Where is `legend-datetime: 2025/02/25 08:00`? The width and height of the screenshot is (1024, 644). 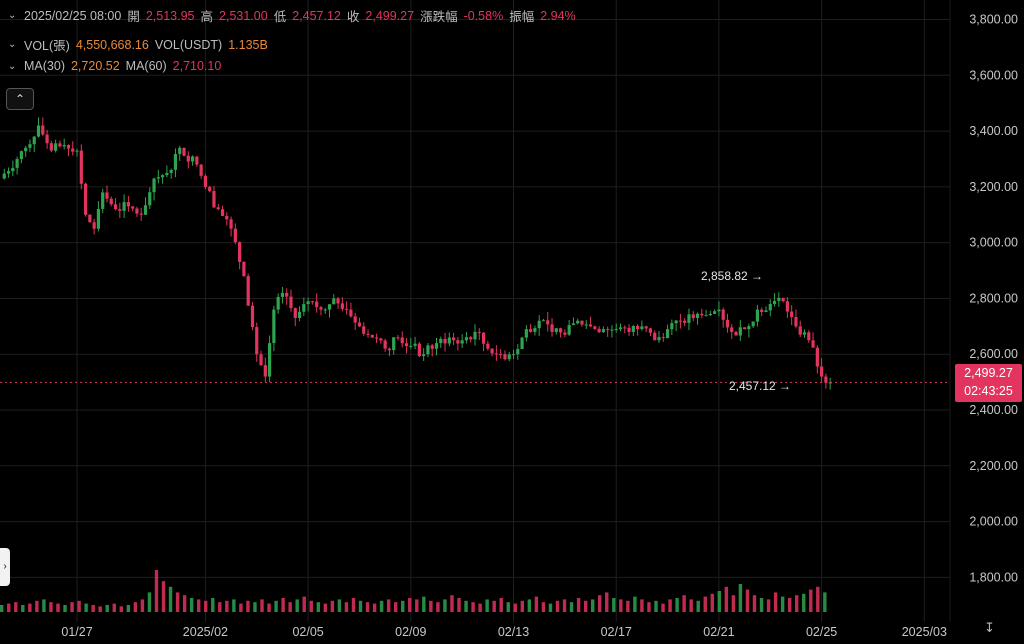
legend-datetime: 2025/02/25 08:00 is located at coordinates (73, 15).